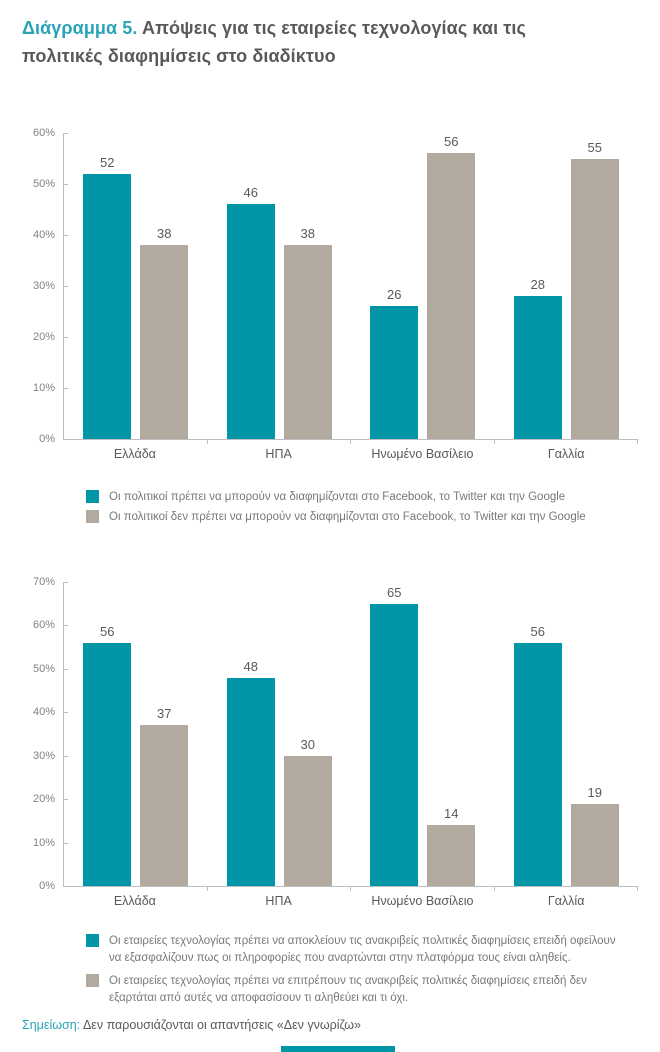  I want to click on bar: 28, so click(537, 358).